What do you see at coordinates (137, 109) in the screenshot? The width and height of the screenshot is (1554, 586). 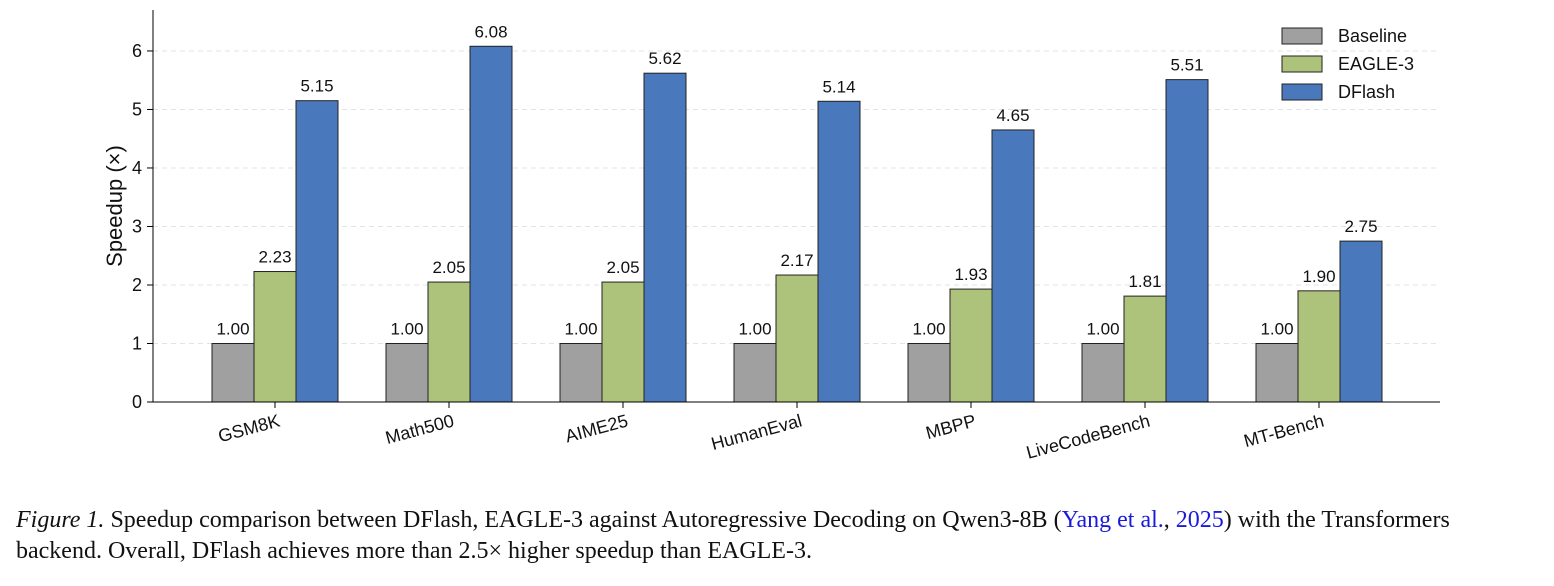 I see `y-tick-label: 5` at bounding box center [137, 109].